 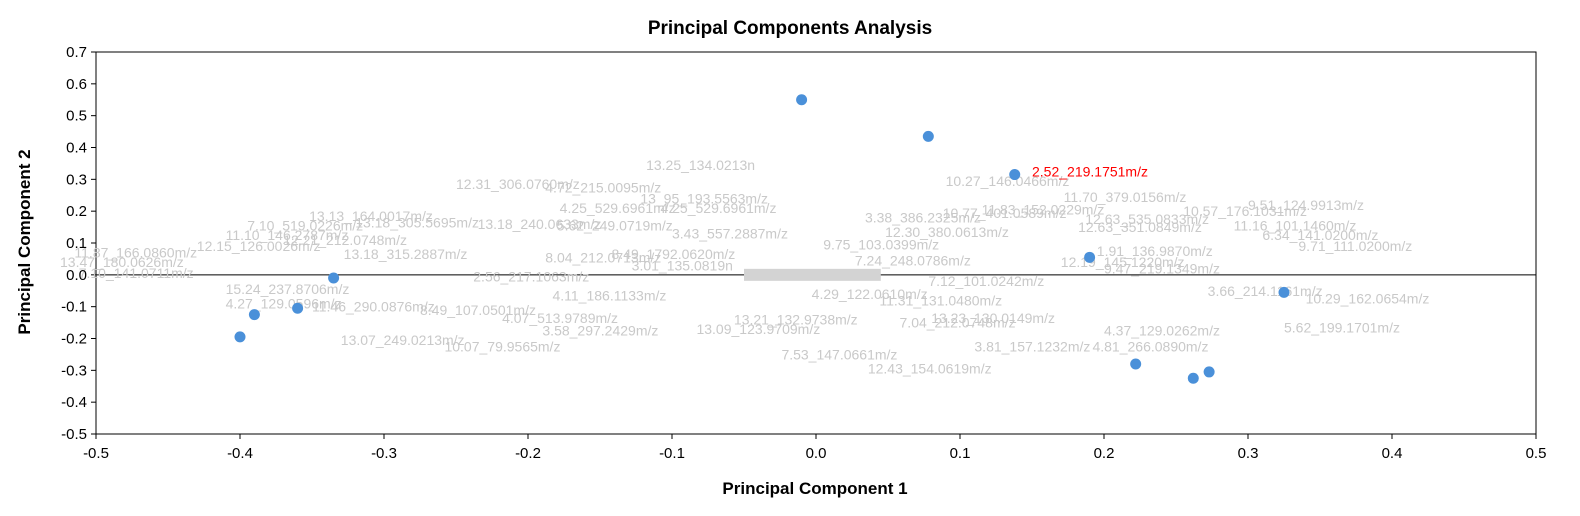 What do you see at coordinates (76, 211) in the screenshot?
I see `y-tick-label: 0.2` at bounding box center [76, 211].